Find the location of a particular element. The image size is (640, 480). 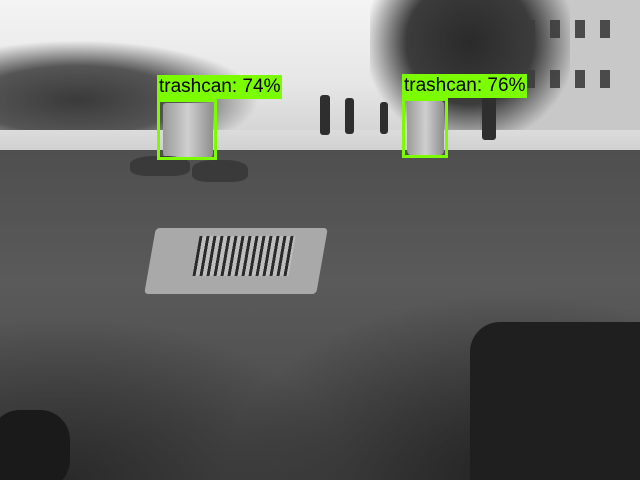

rover-wheel-left is located at coordinates (35, 445).